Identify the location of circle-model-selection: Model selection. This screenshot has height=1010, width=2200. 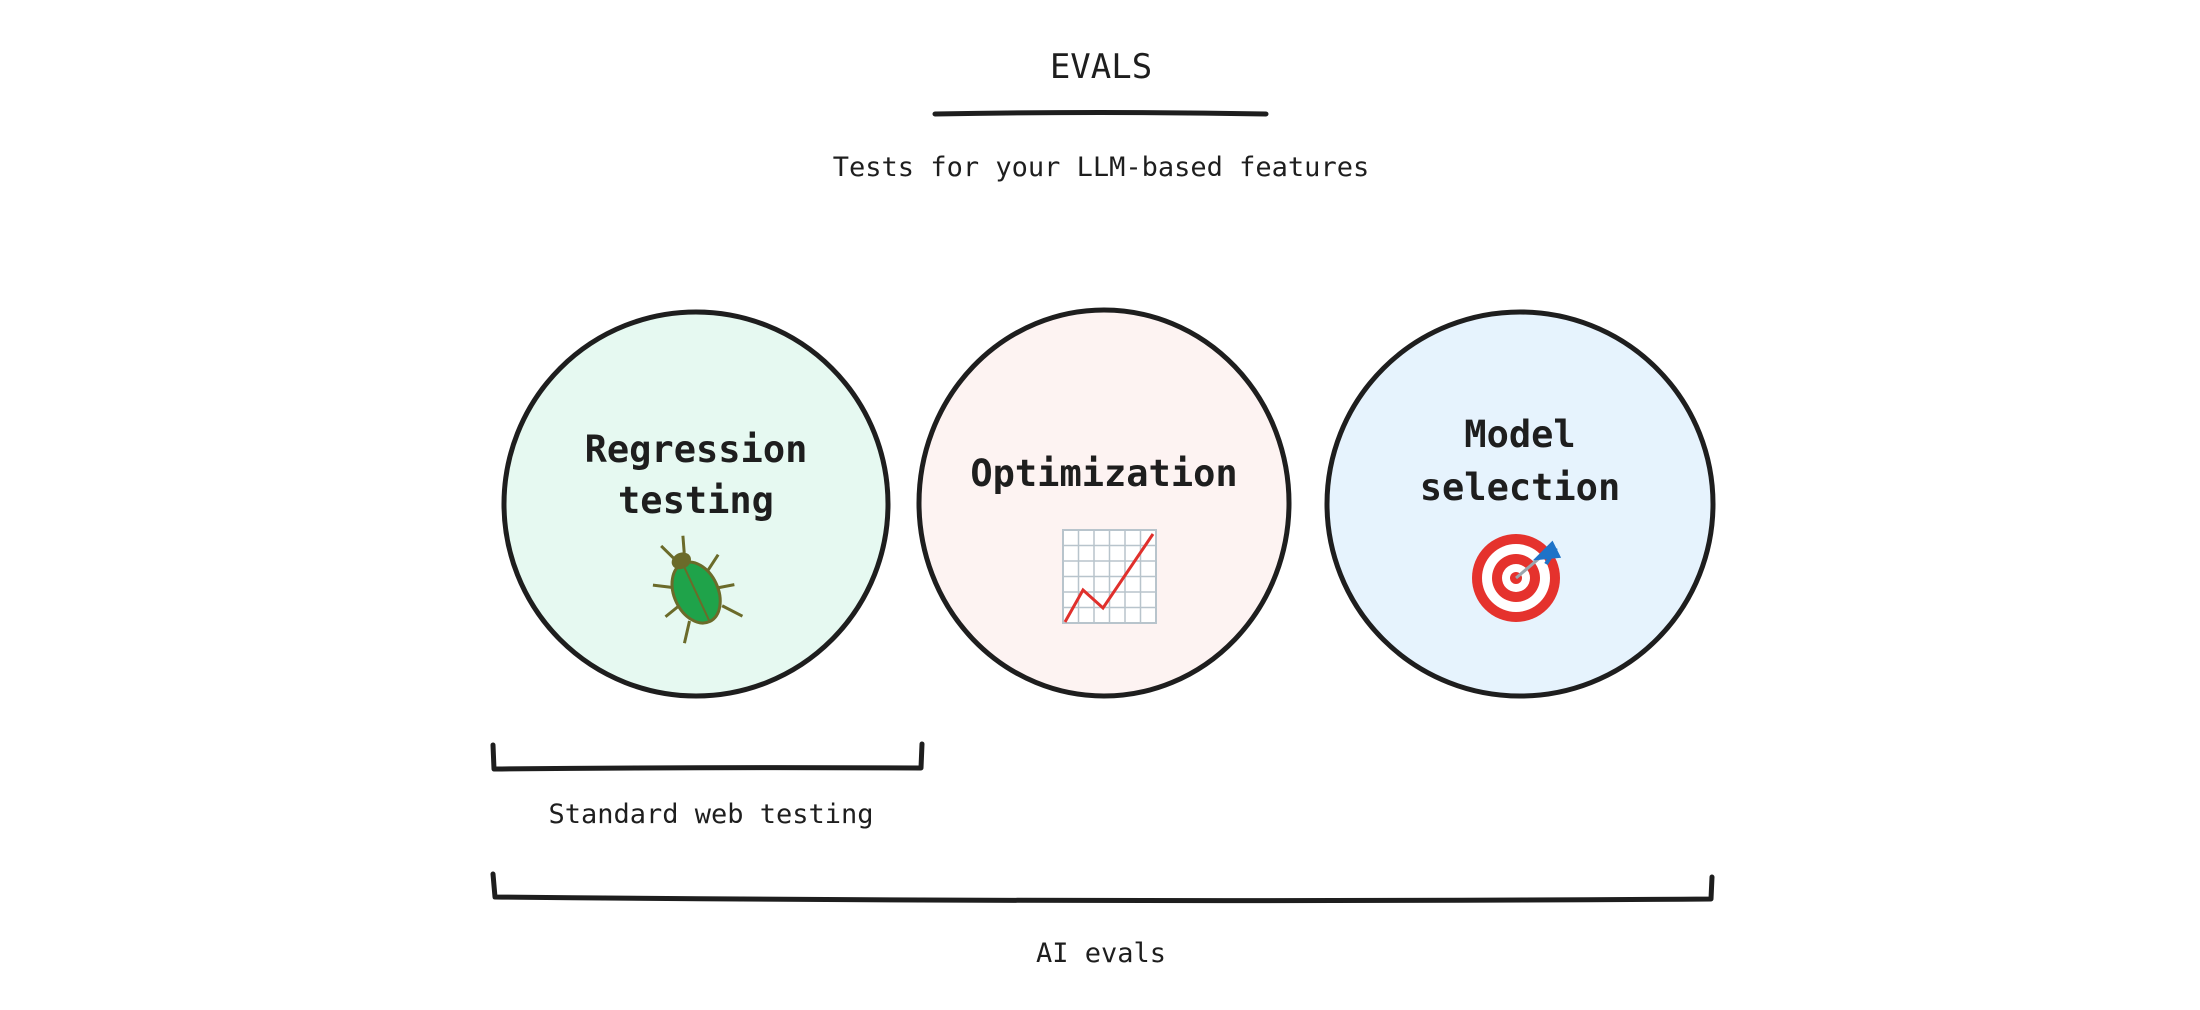
(1520, 504).